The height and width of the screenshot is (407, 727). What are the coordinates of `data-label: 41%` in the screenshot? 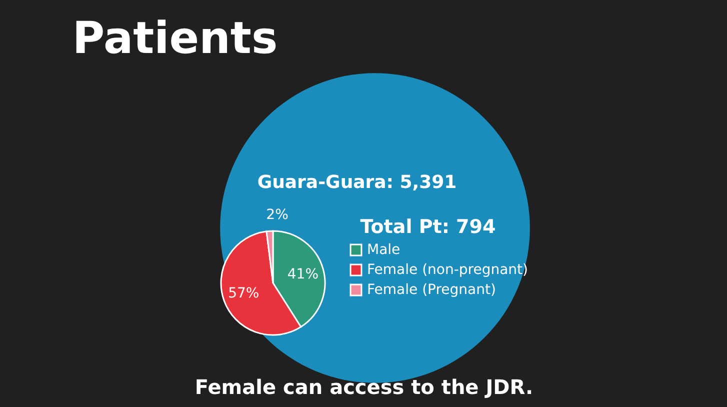 It's located at (303, 274).